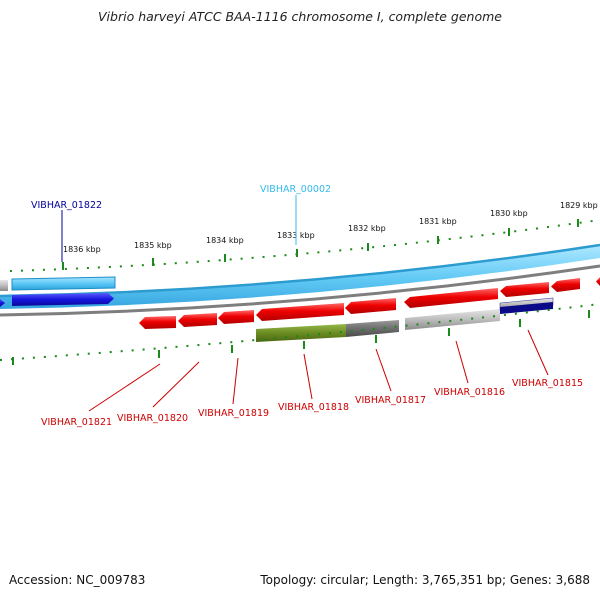 The width and height of the screenshot is (600, 600). Describe the element at coordinates (76, 422) in the screenshot. I see `gene-label-vibhar-01821: VIBHAR_01821` at that location.